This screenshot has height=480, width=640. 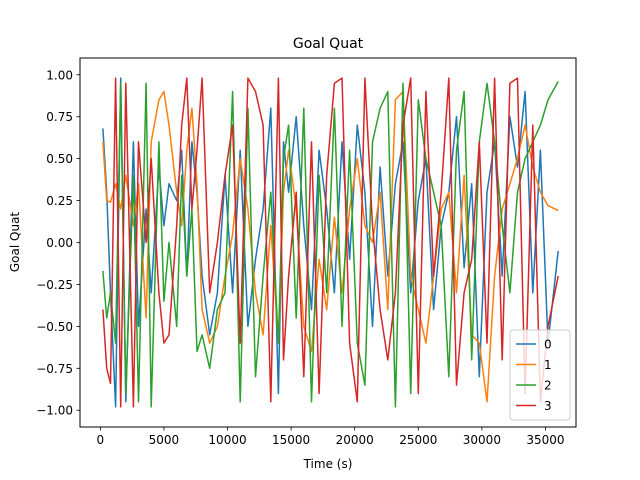 What do you see at coordinates (227, 440) in the screenshot?
I see `x-tick-label: 10000` at bounding box center [227, 440].